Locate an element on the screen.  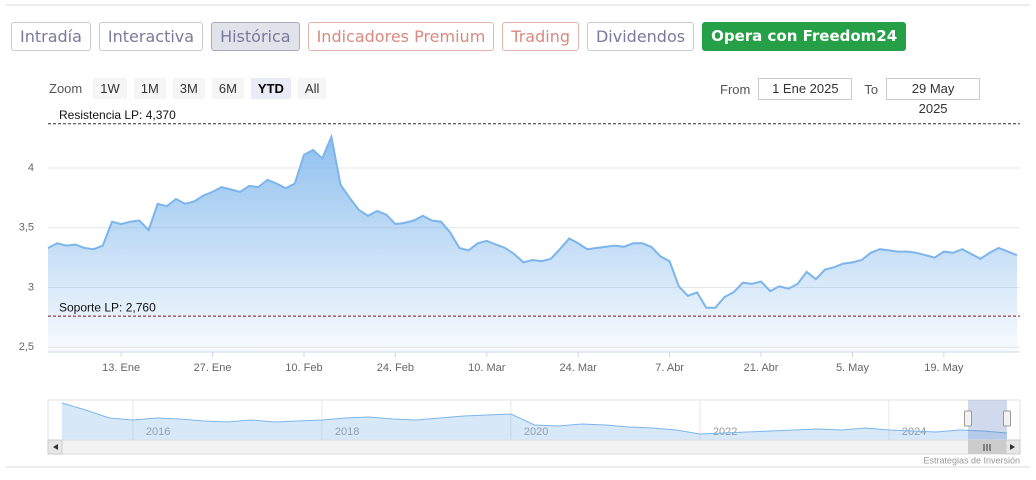
to-input: 29 May 2025 is located at coordinates (933, 97).